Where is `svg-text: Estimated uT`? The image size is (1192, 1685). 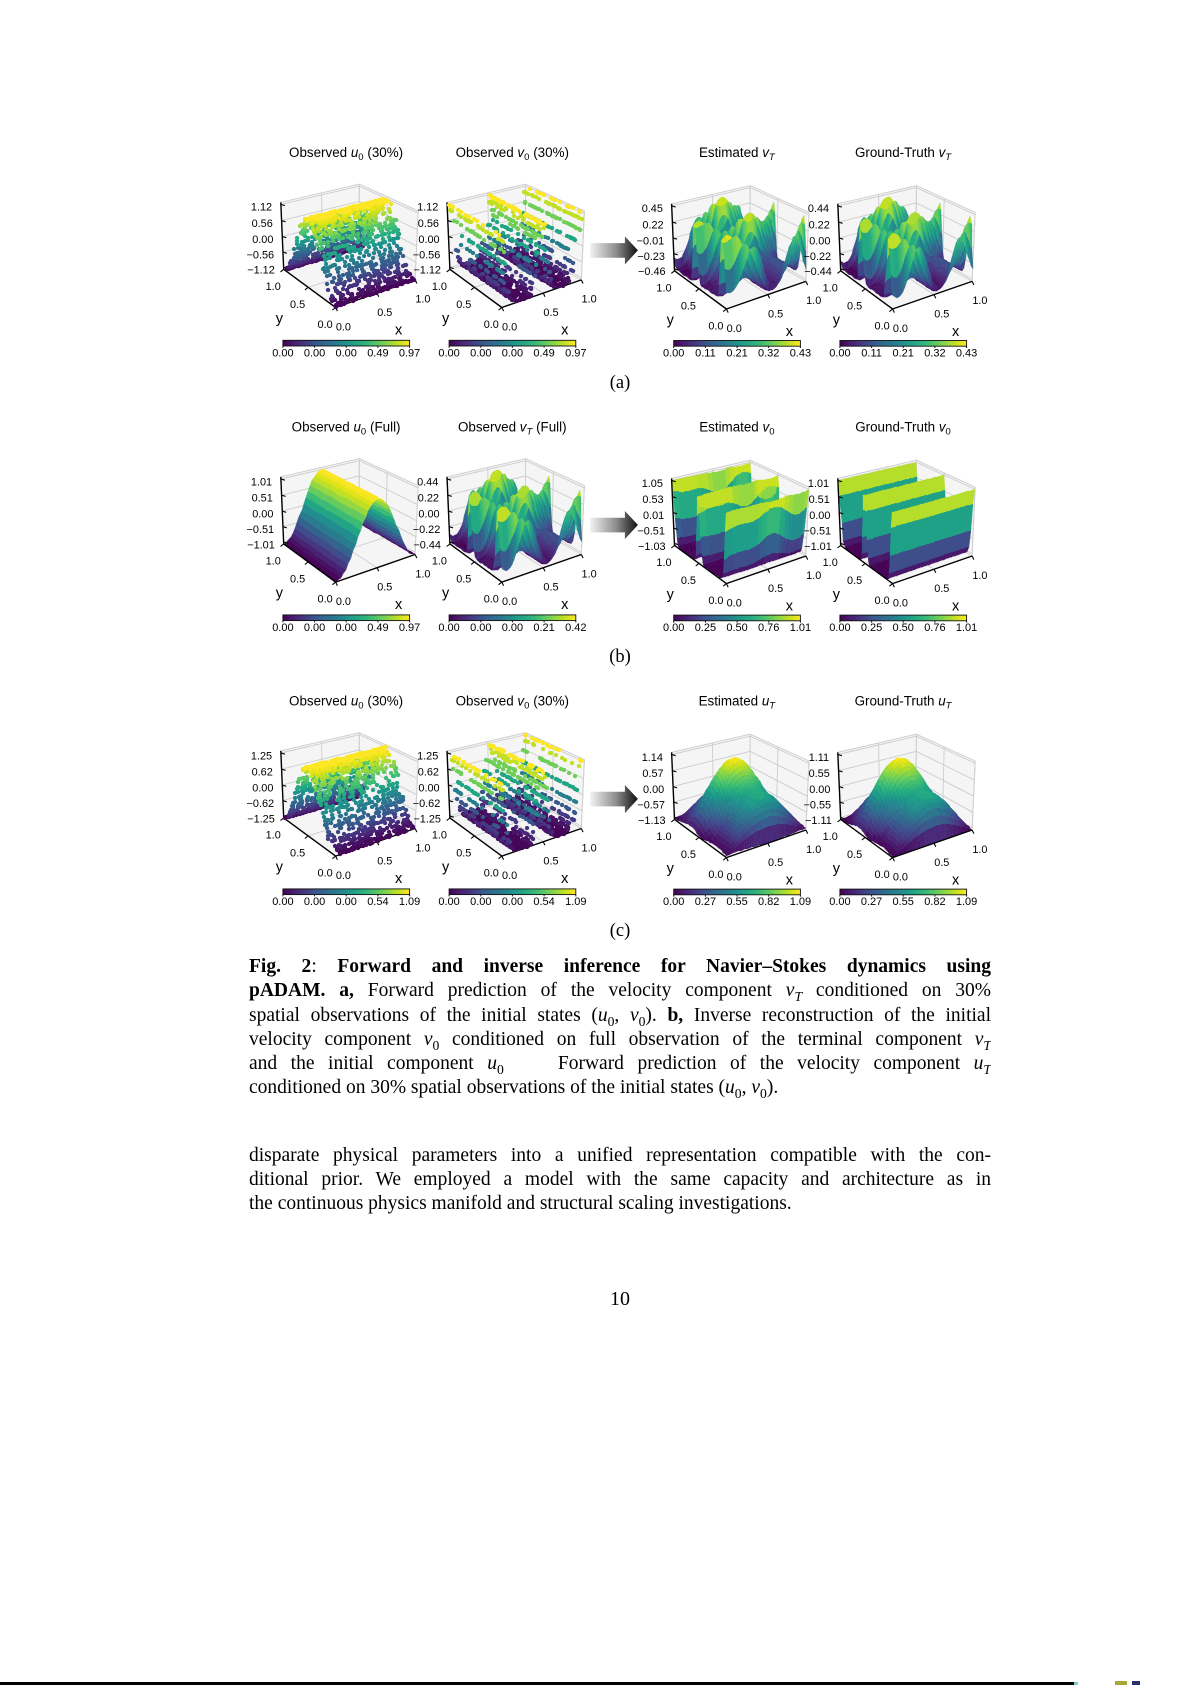 svg-text: Estimated uT is located at coordinates (738, 703).